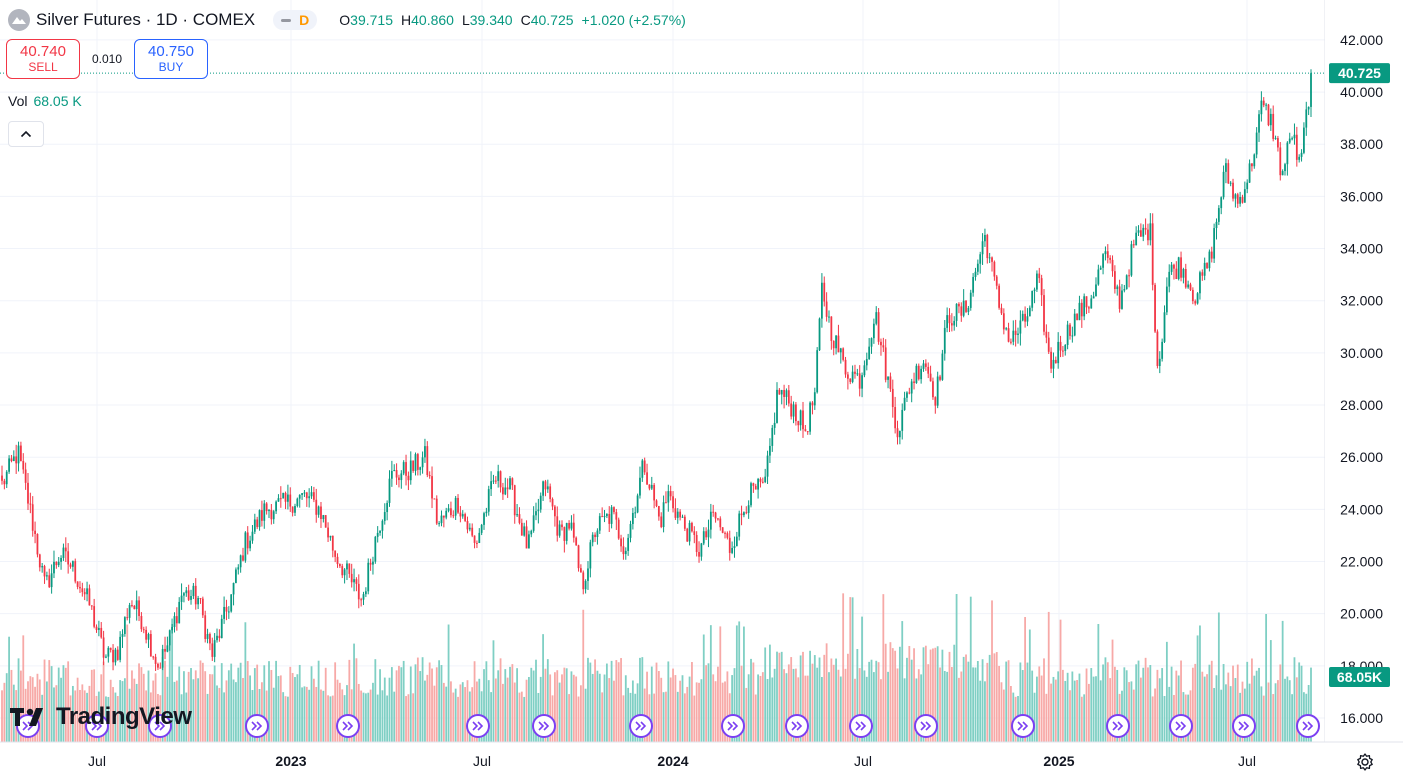 The height and width of the screenshot is (779, 1403). What do you see at coordinates (26, 134) in the screenshot?
I see `collapse-legend-button` at bounding box center [26, 134].